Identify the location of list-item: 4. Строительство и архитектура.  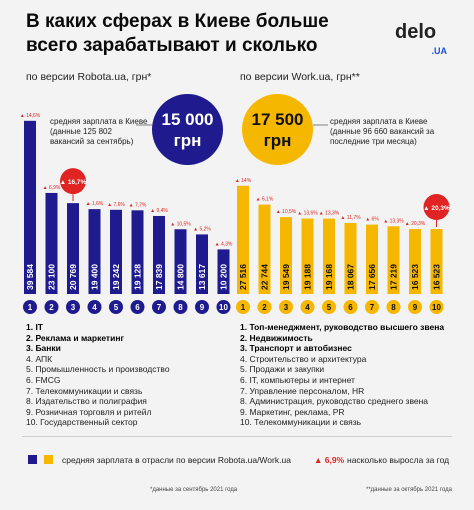
(303, 358).